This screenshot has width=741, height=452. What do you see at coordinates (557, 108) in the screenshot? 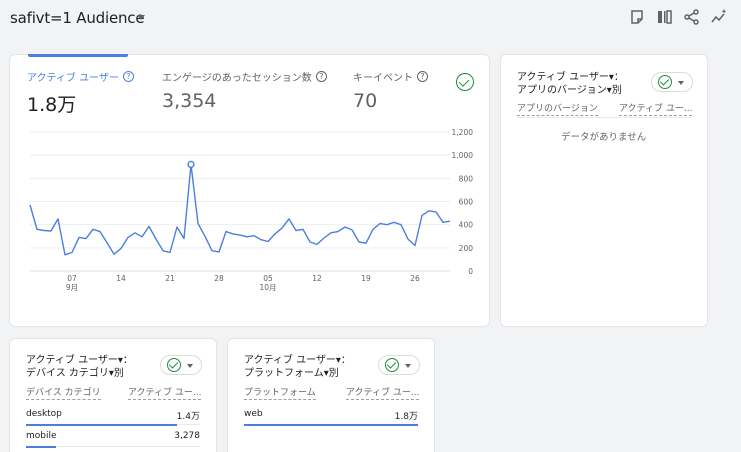
I see `column-header-dimension: アプリのバージョン` at bounding box center [557, 108].